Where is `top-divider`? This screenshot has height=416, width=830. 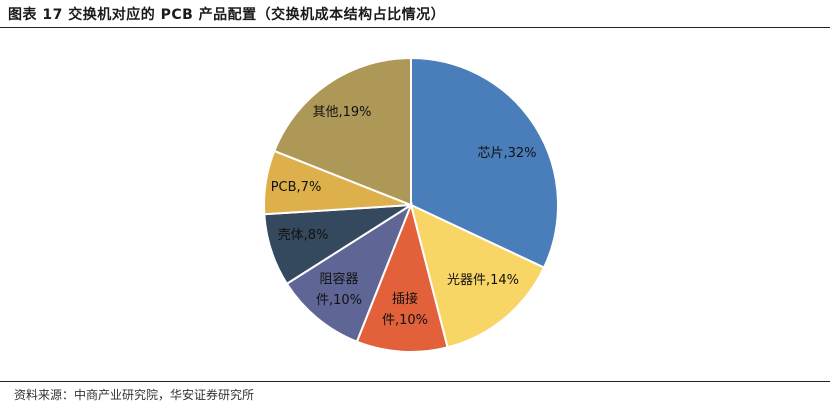
top-divider is located at coordinates (415, 27).